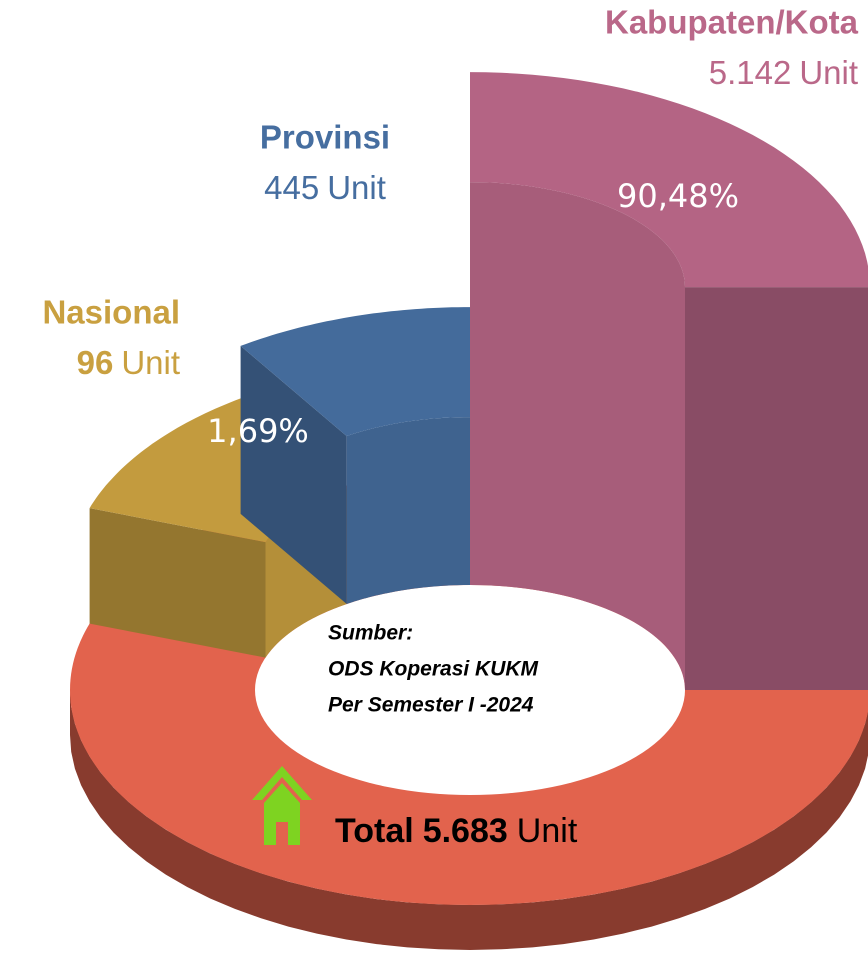  I want to click on category-label: Kabupaten/Kota, so click(732, 22).